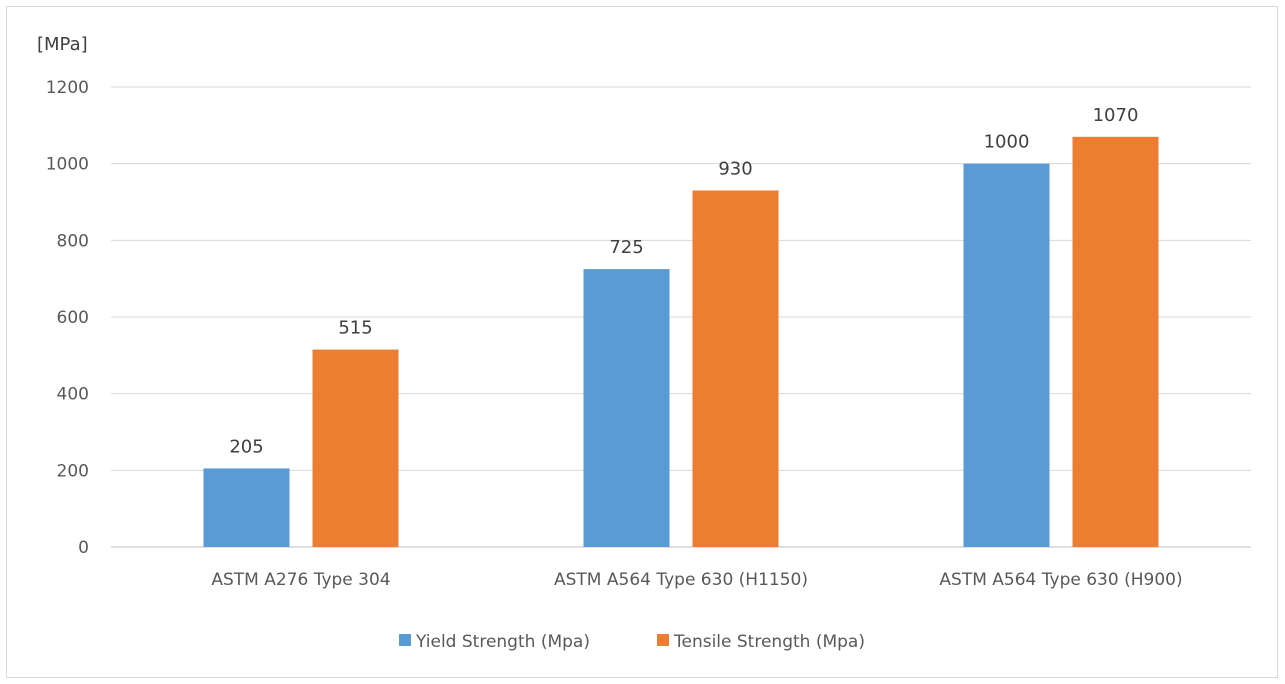 This screenshot has height=684, width=1285. What do you see at coordinates (73, 395) in the screenshot?
I see `y-tick-label: 400` at bounding box center [73, 395].